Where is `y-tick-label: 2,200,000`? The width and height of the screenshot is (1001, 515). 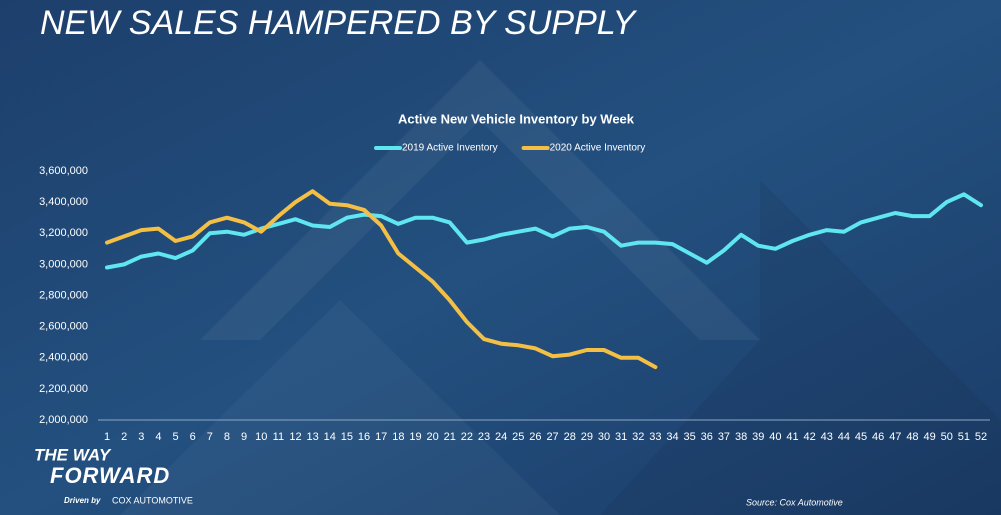
y-tick-label: 2,200,000 is located at coordinates (63, 389).